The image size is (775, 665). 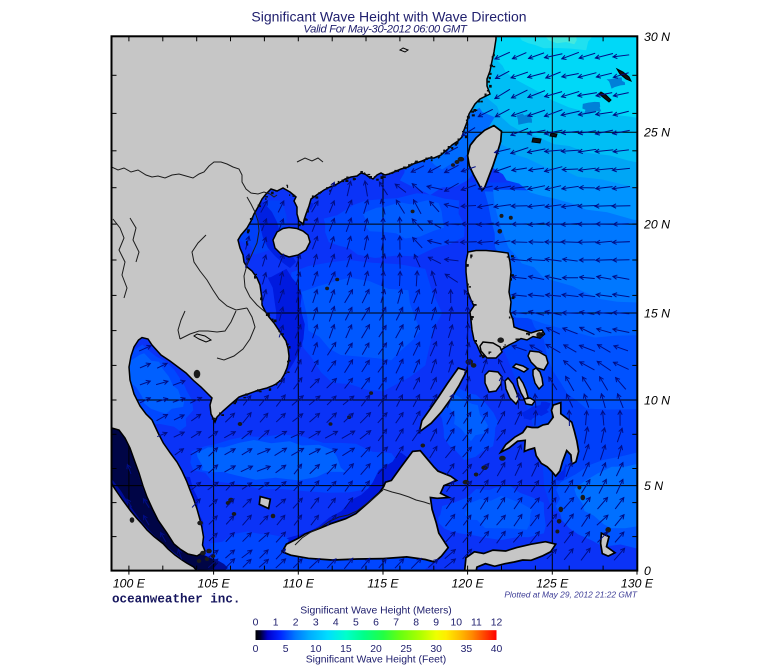 I want to click on svg-text: Significant Wave Height (Feet), so click(x=376, y=660).